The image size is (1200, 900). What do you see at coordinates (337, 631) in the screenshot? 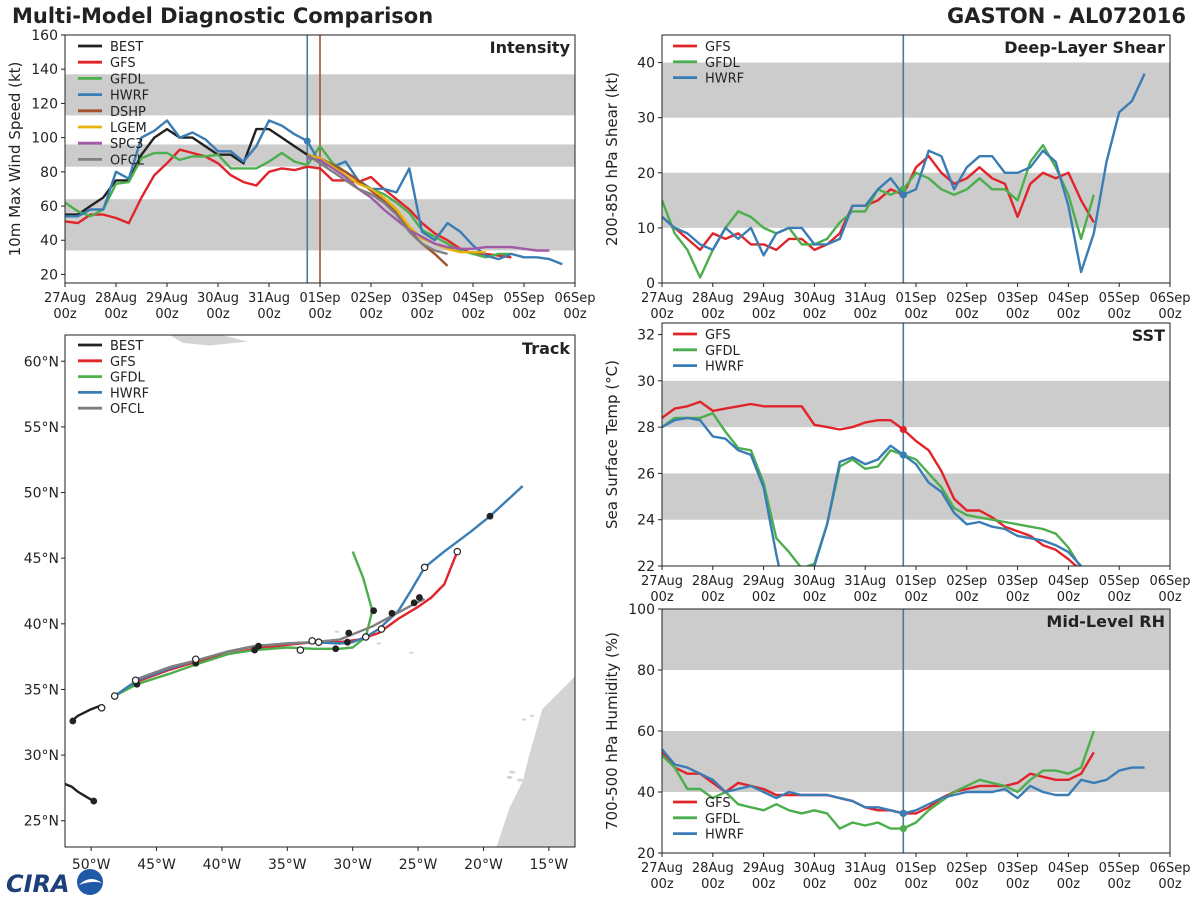
I see `atlantic-island` at bounding box center [337, 631].